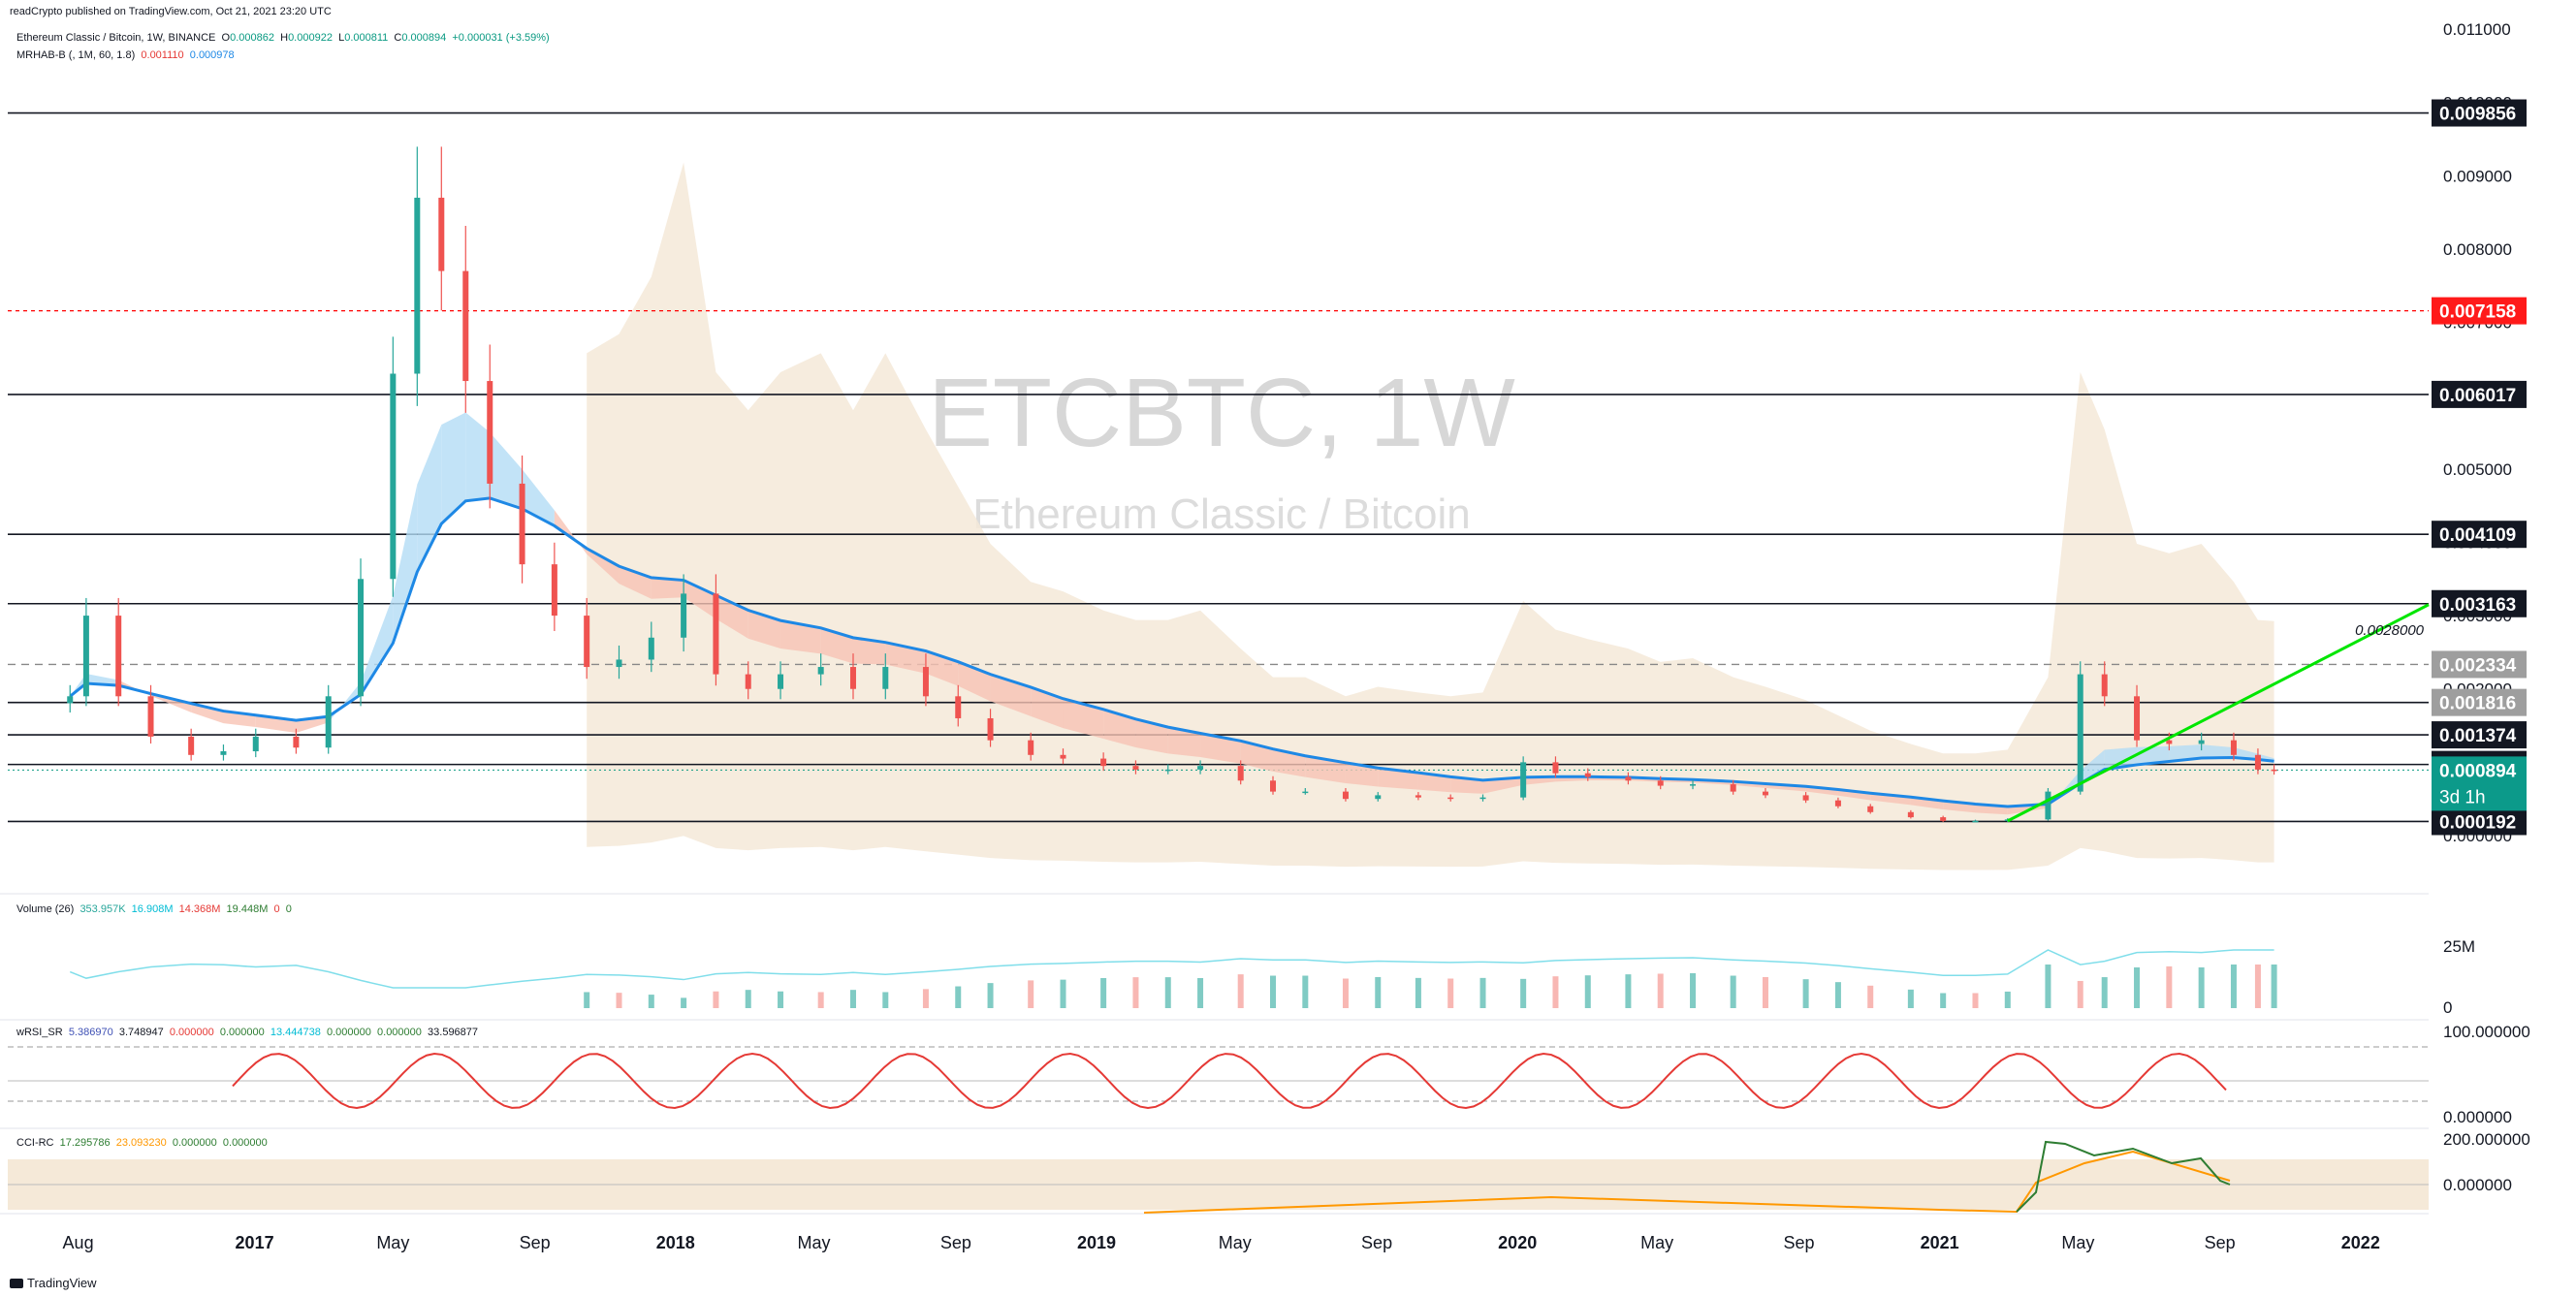 This screenshot has width=2576, height=1297. Describe the element at coordinates (2390, 630) in the screenshot. I see `trend-line-label: 0.0028000` at that location.